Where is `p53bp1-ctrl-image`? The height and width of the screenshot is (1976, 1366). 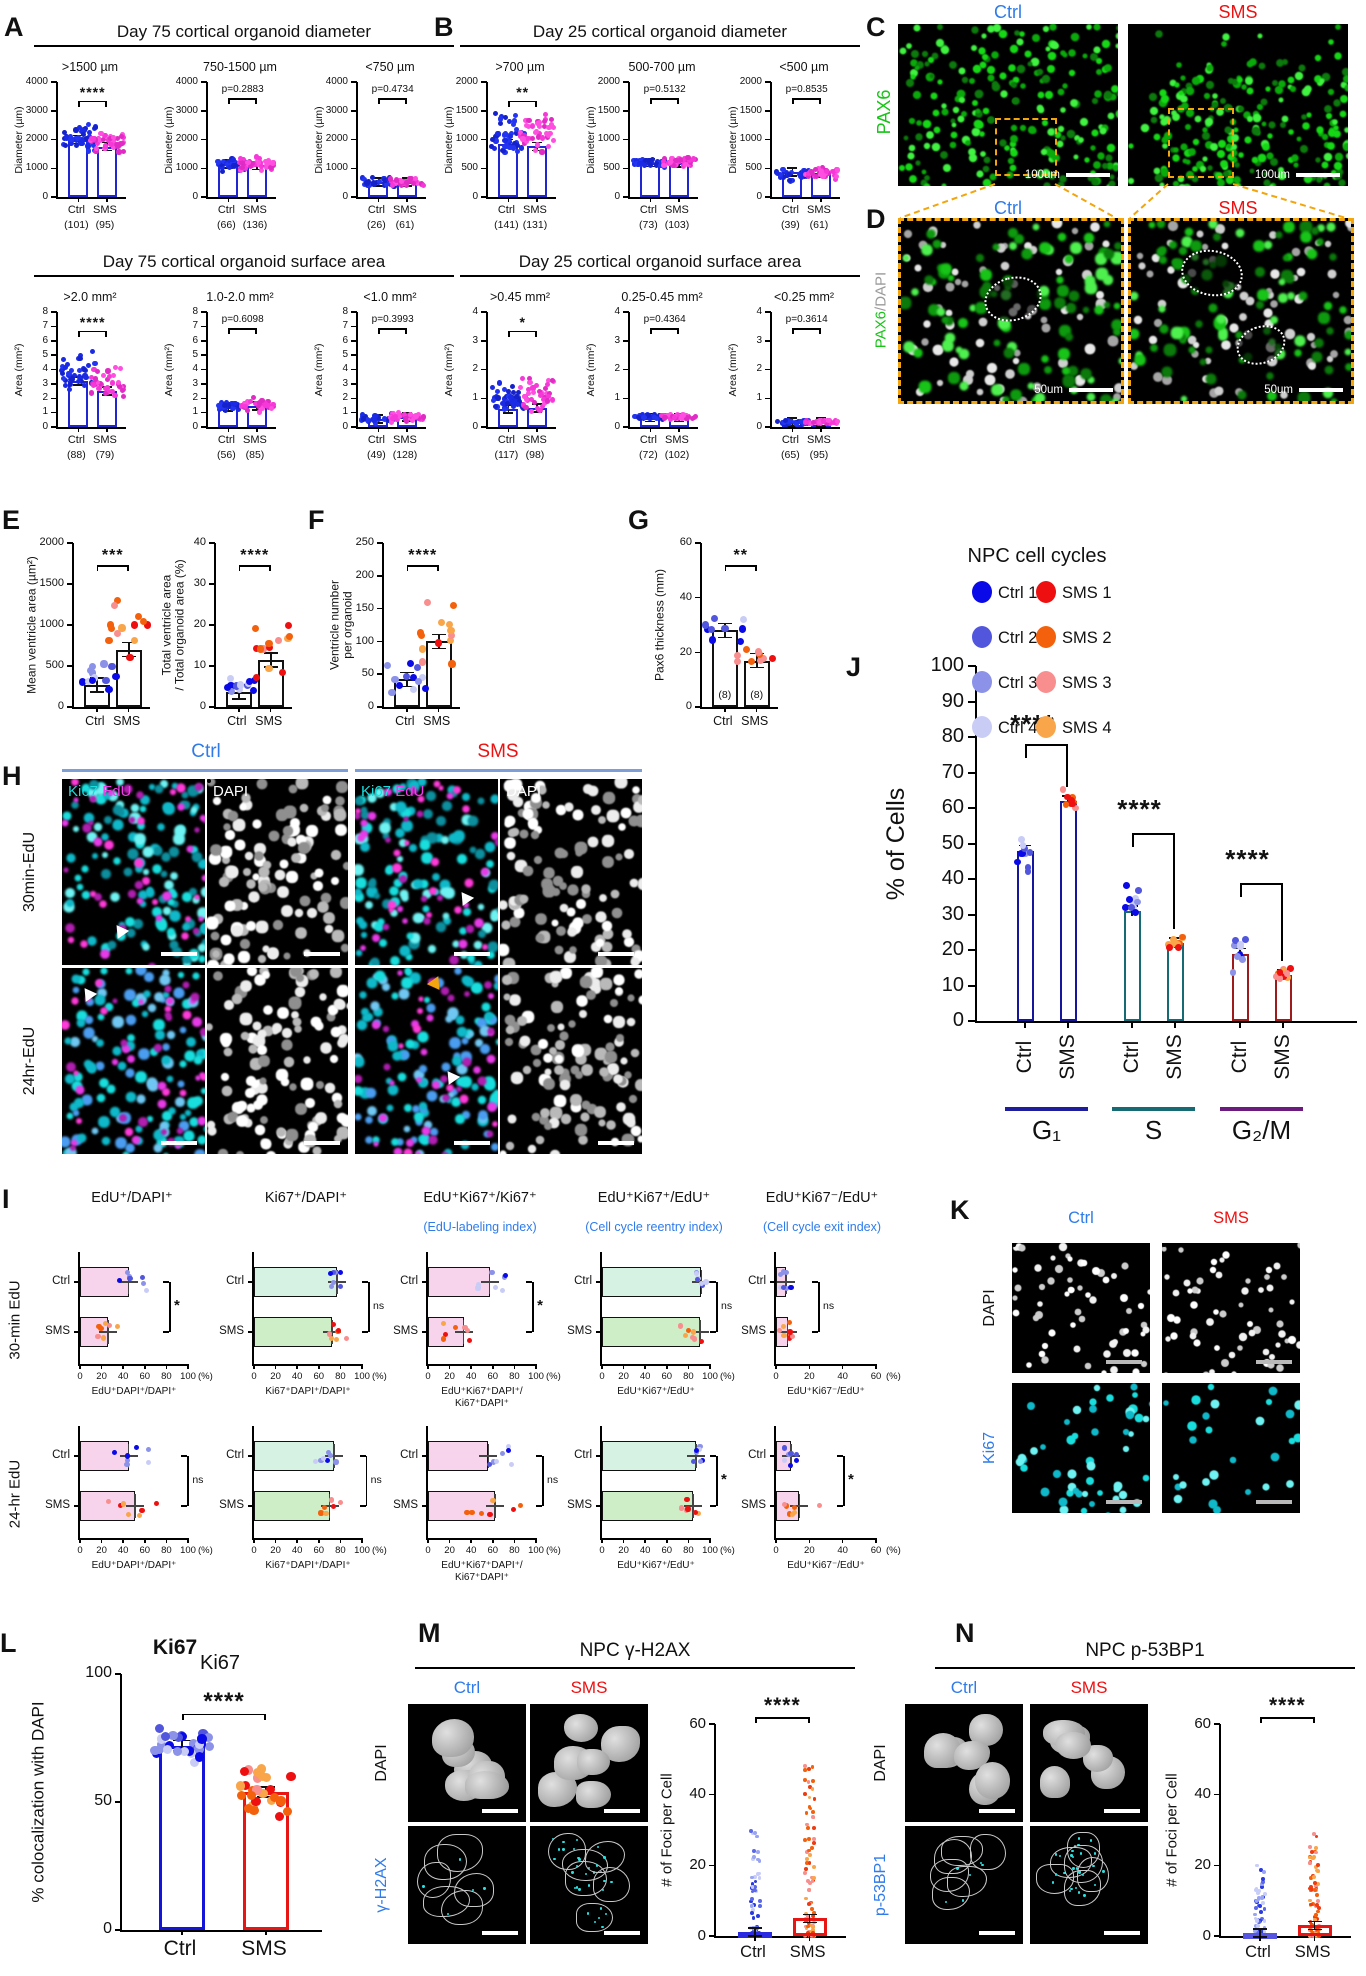 p53bp1-ctrl-image is located at coordinates (964, 1885).